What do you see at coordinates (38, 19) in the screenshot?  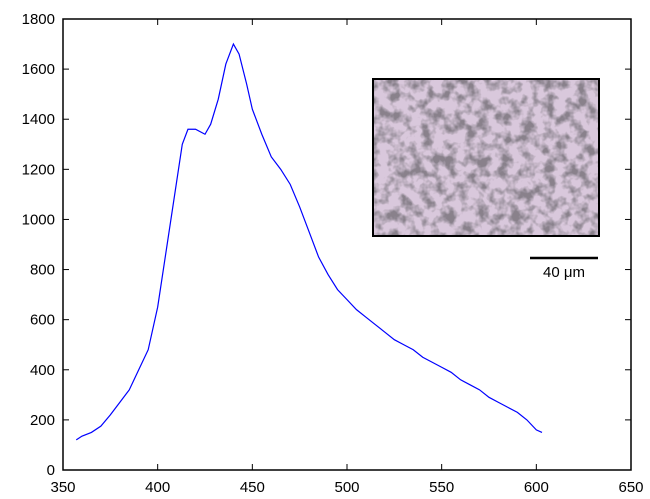 I see `y-tick-label: 1800` at bounding box center [38, 19].